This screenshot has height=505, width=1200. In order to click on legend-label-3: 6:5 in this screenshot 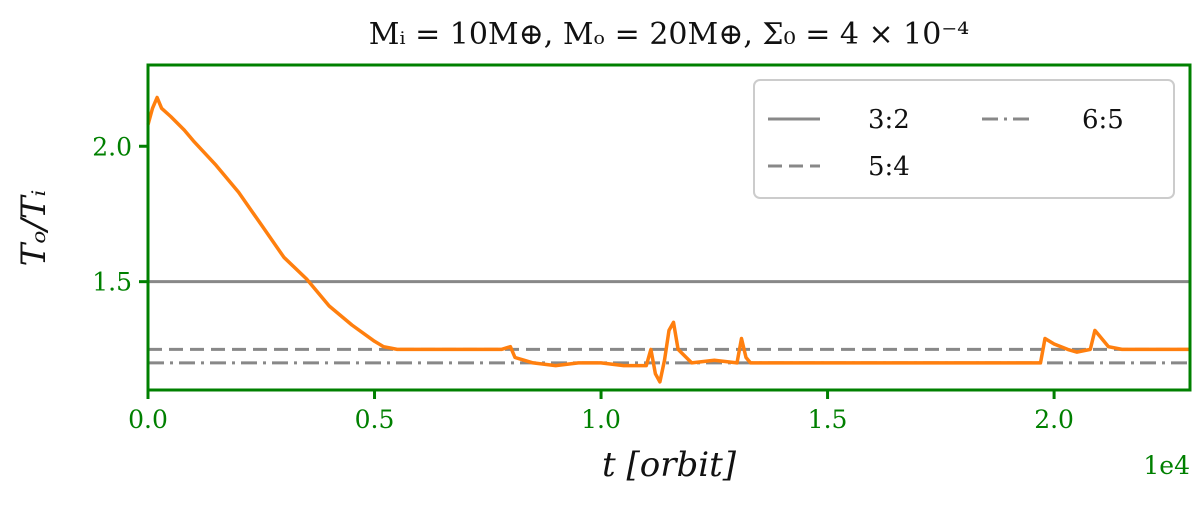, I will do `click(1103, 120)`.